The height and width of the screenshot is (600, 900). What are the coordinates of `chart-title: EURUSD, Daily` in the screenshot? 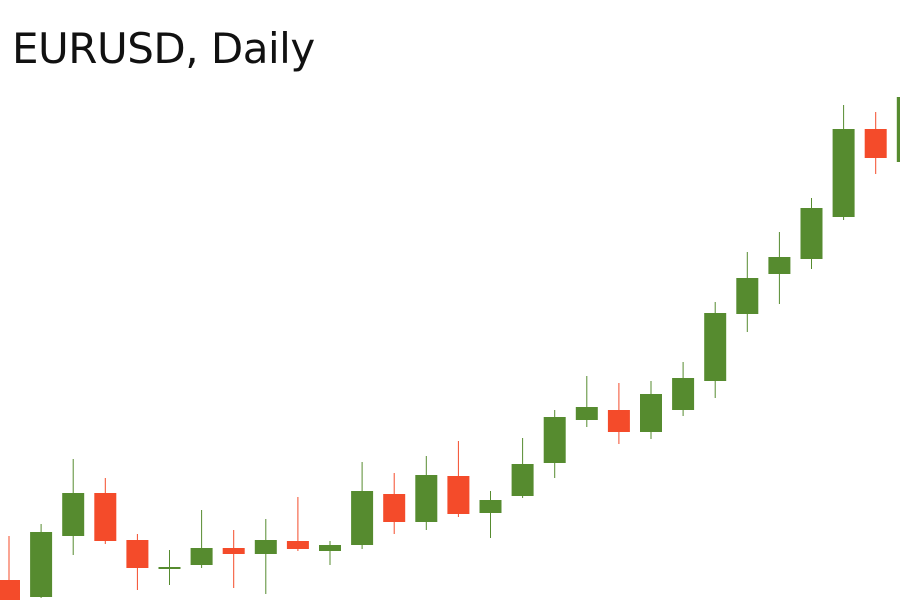 It's located at (163, 48).